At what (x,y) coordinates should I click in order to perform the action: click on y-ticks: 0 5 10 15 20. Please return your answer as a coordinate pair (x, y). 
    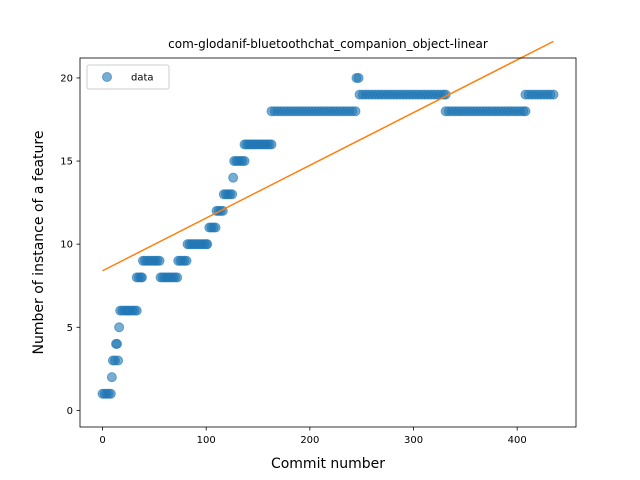
    Looking at the image, I should click on (70, 245).